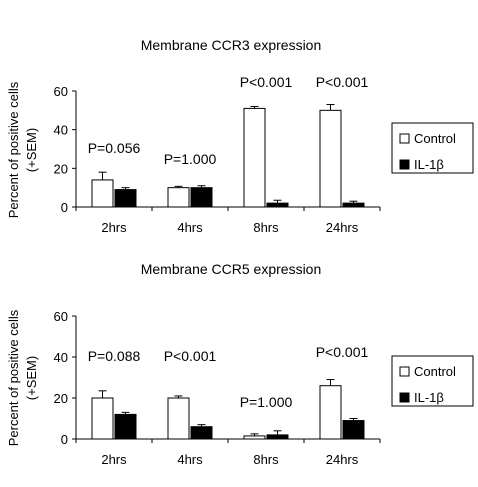  Describe the element at coordinates (114, 356) in the screenshot. I see `p-value-label: P=0.088` at that location.